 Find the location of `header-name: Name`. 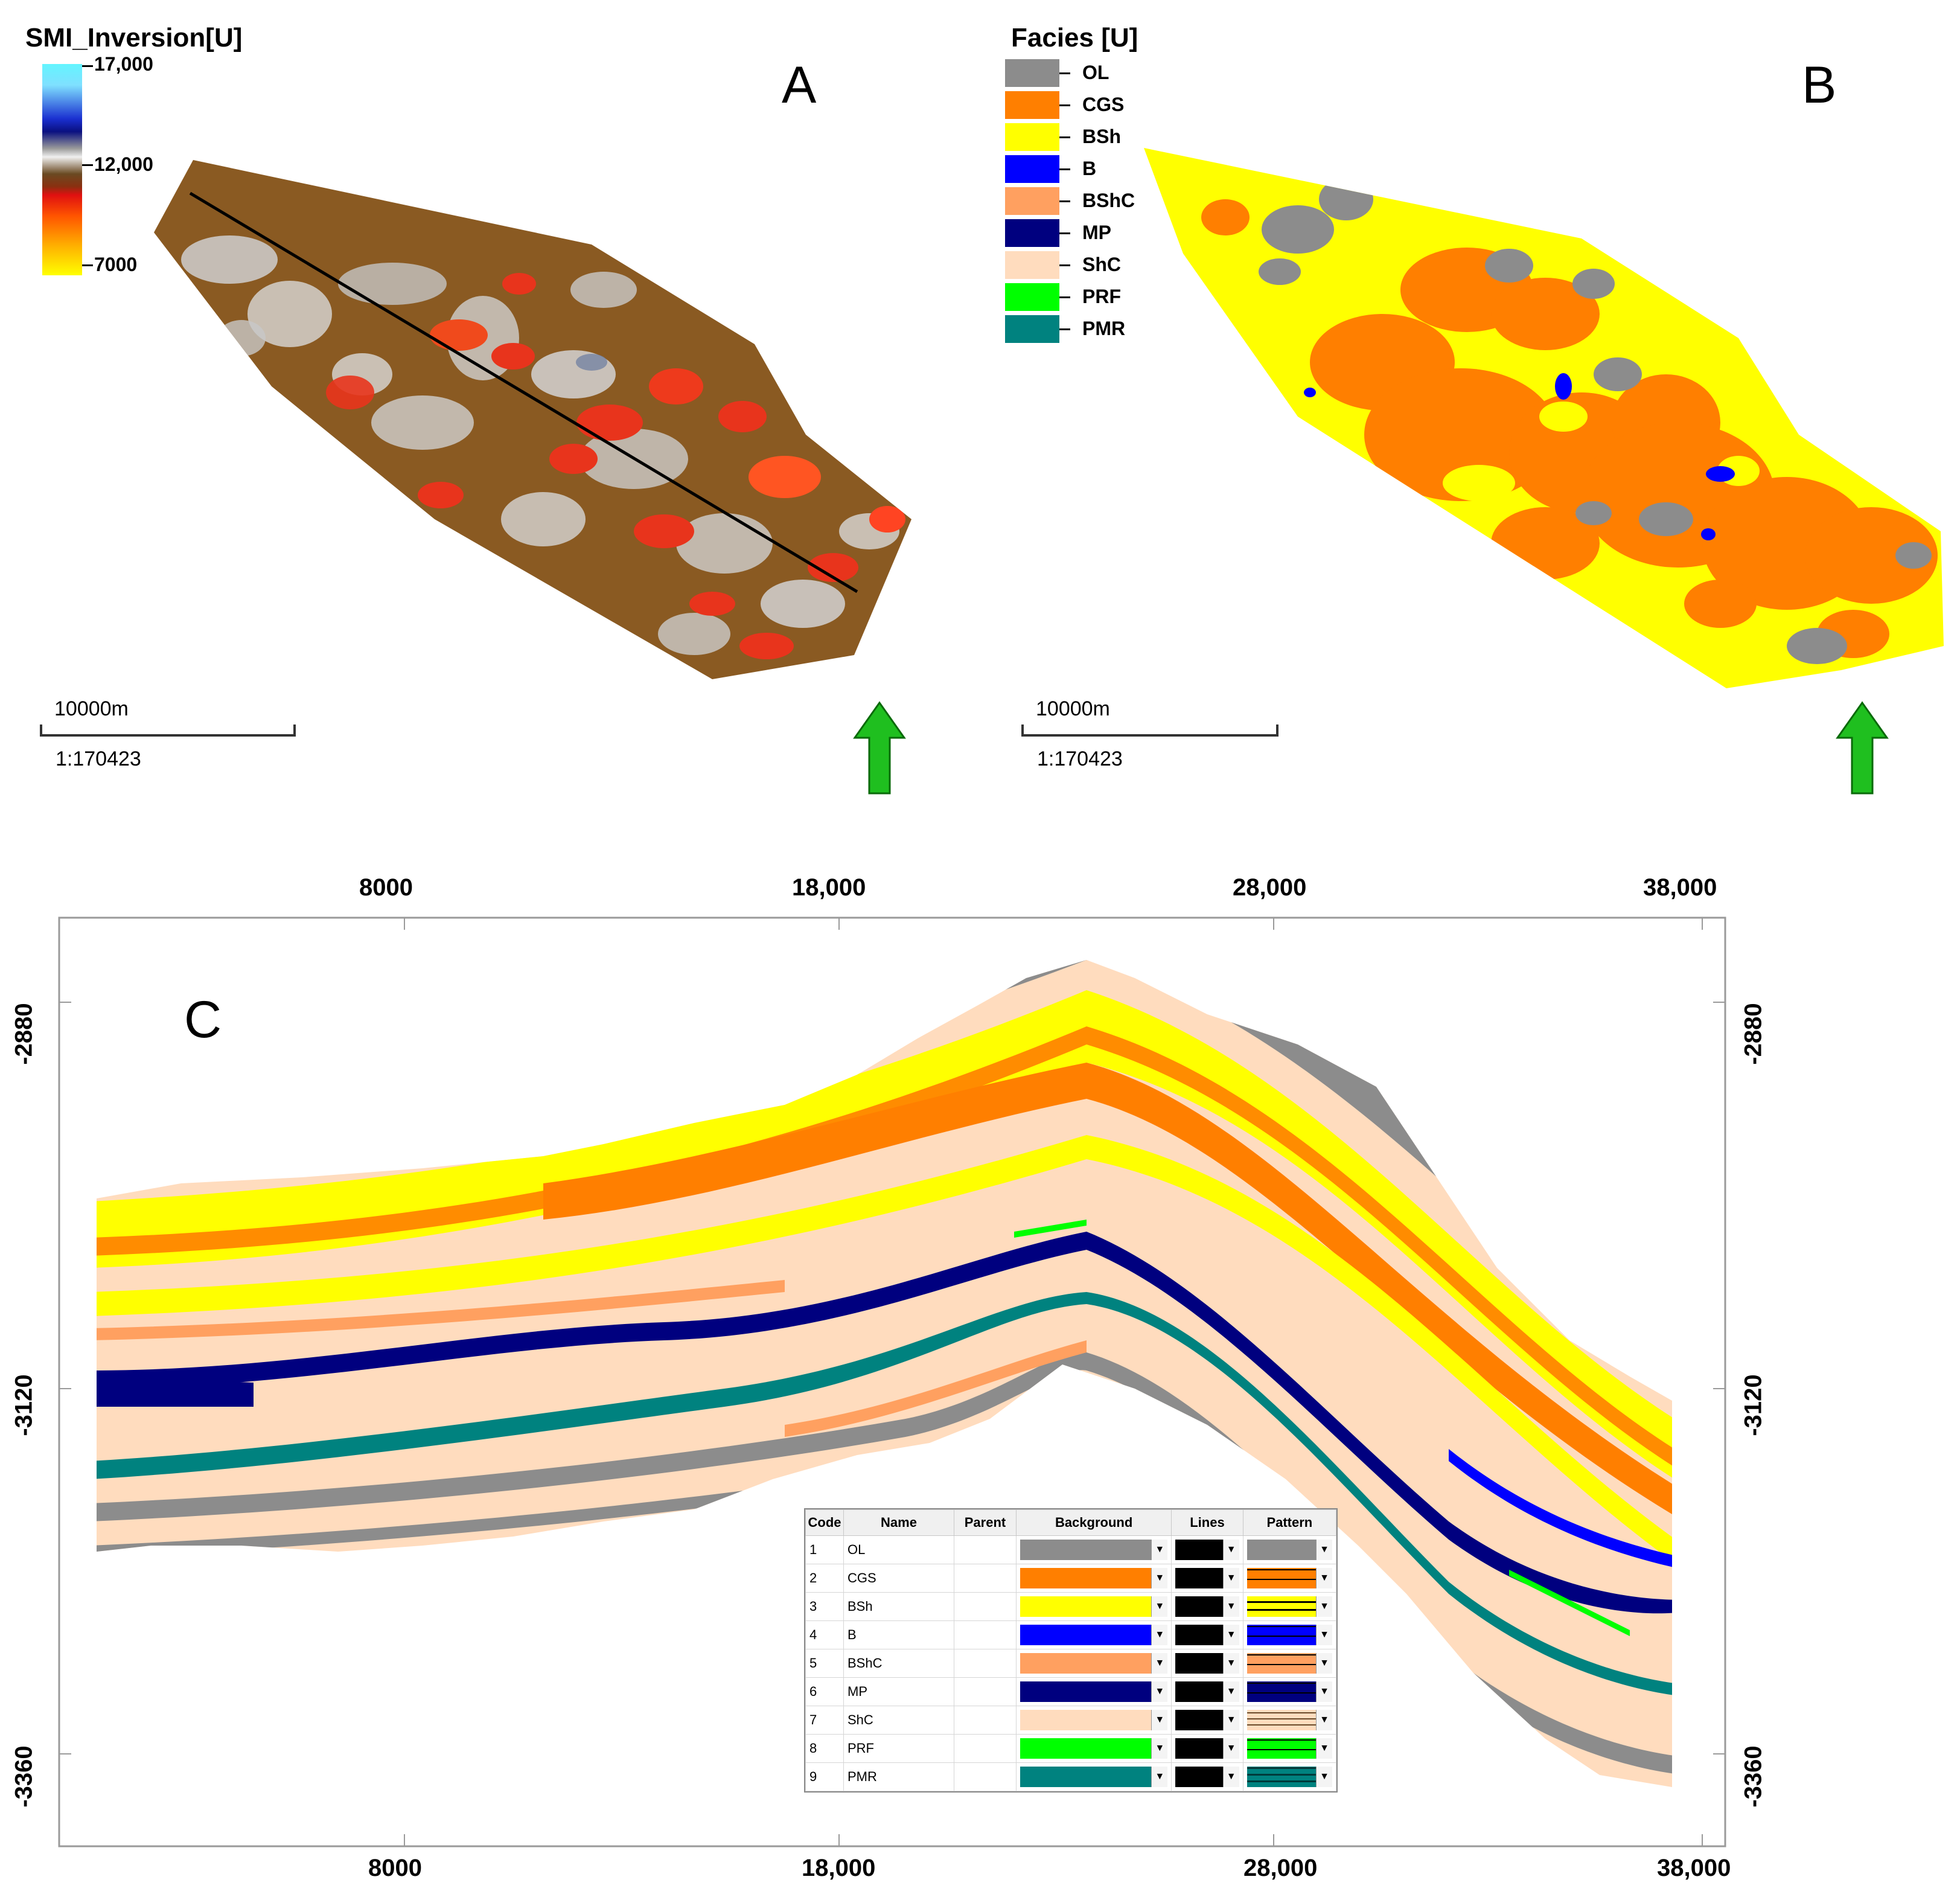

header-name: Name is located at coordinates (898, 1522).